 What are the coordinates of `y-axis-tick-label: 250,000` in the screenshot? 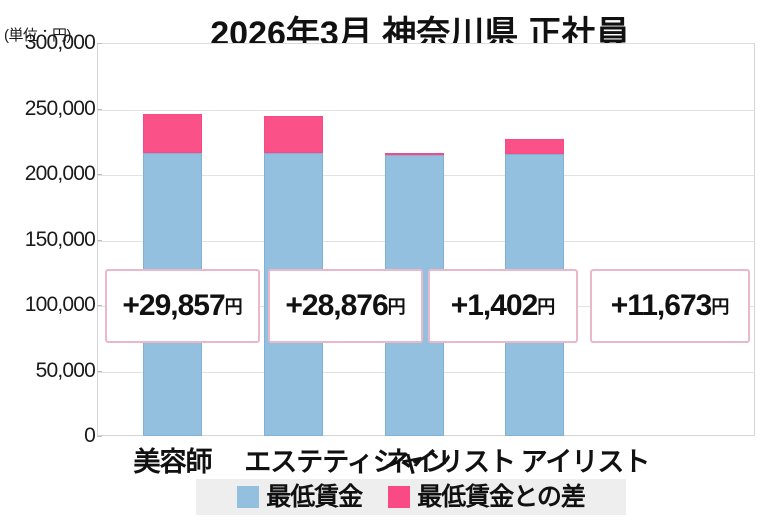 It's located at (60, 108).